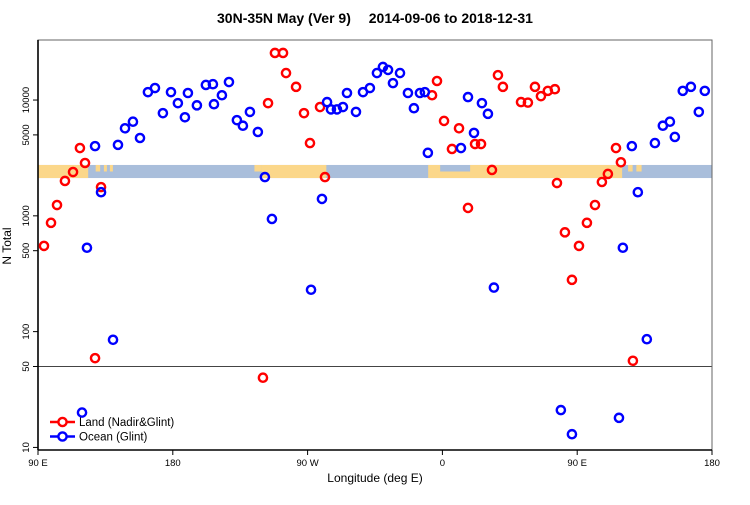  What do you see at coordinates (375, 171) in the screenshot?
I see `map-band-layer` at bounding box center [375, 171].